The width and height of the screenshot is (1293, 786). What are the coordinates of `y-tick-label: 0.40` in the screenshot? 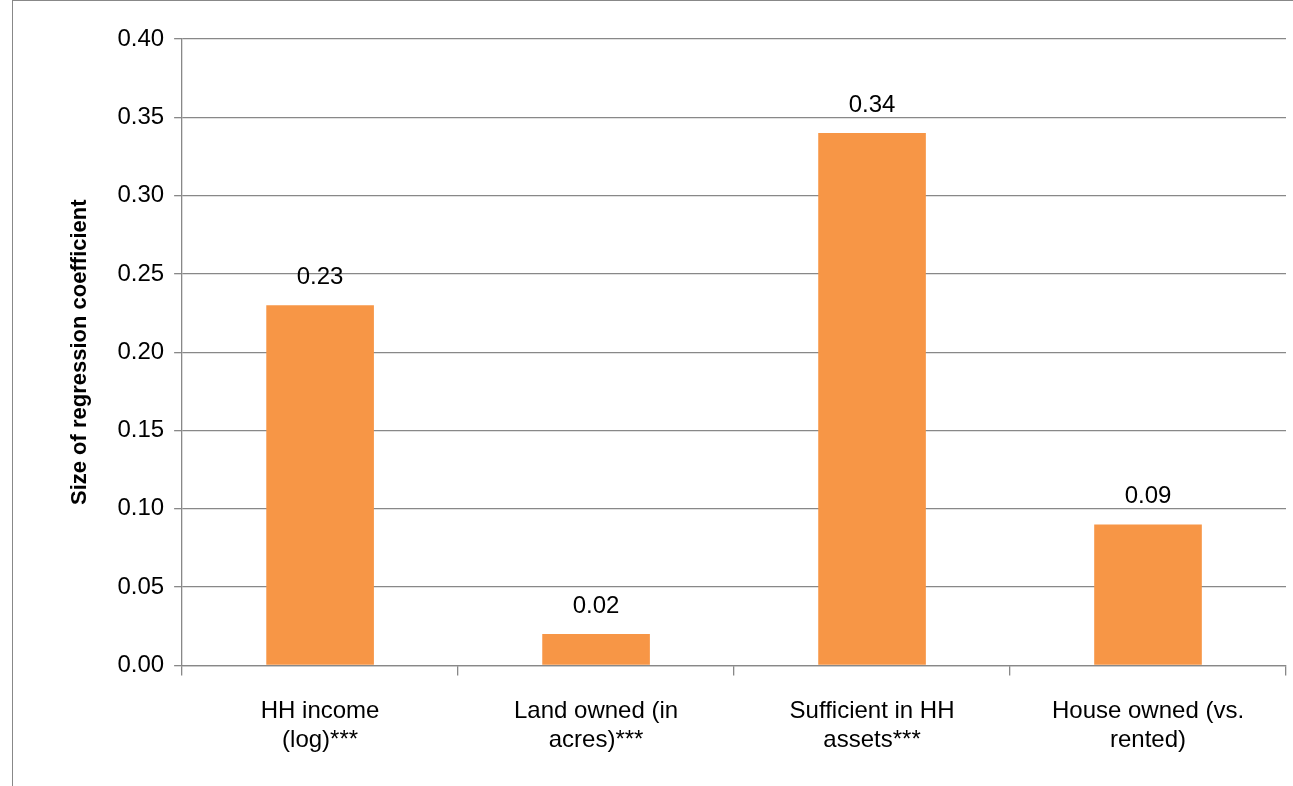 It's located at (141, 37).